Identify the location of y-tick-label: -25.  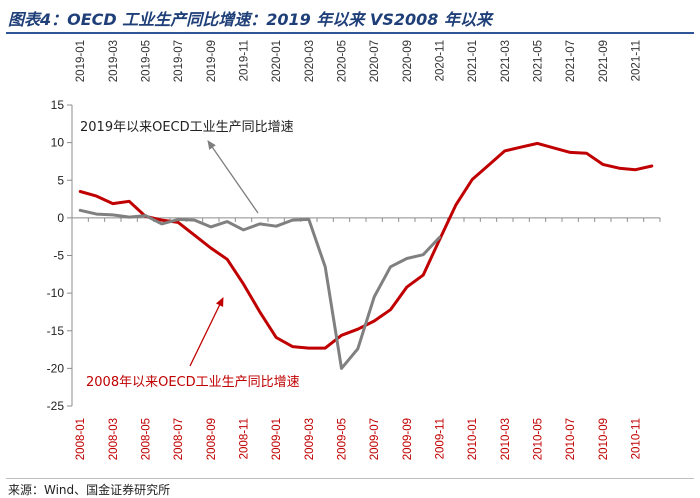
(56, 406).